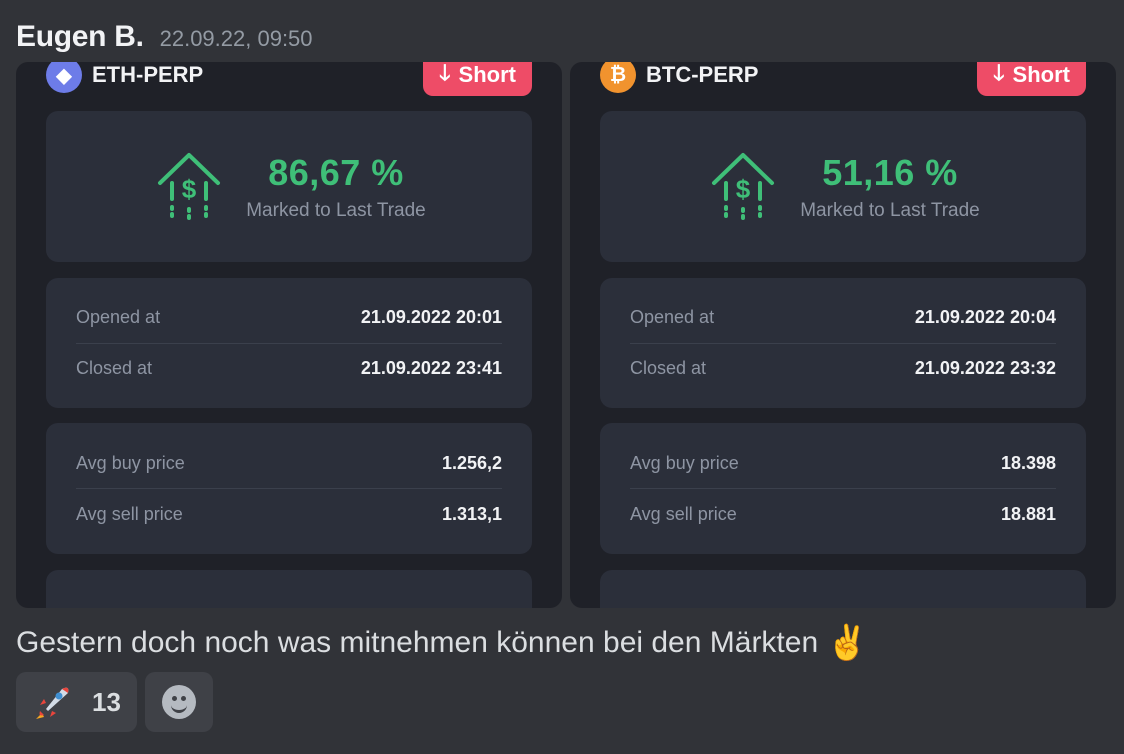 Image resolution: width=1124 pixels, height=754 pixels. Describe the element at coordinates (843, 317) in the screenshot. I see `opened-row: Opened at 21.09.2022 20:04` at that location.